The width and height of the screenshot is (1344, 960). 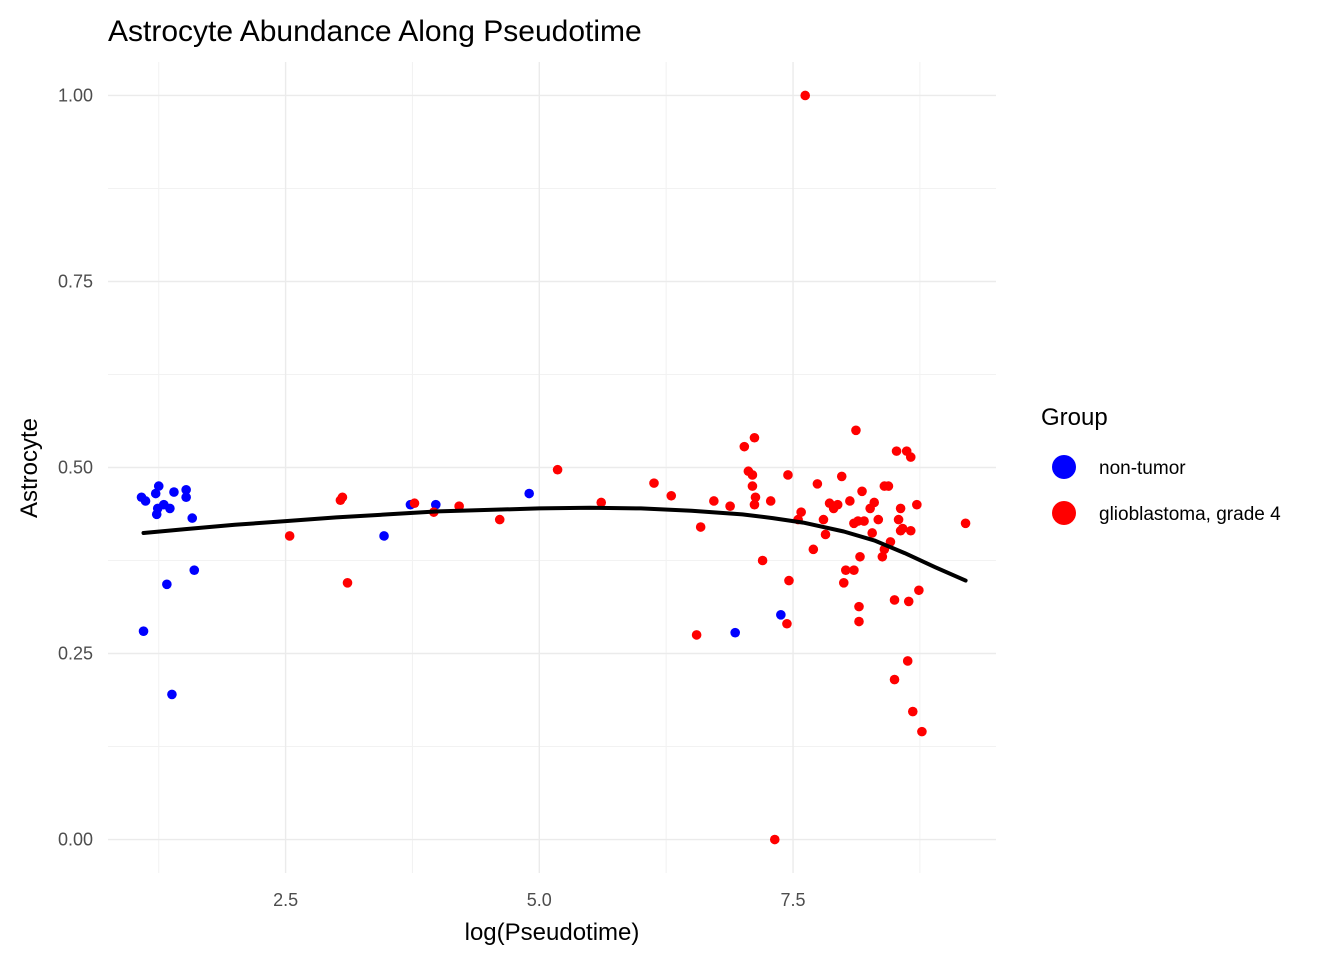 I want to click on y-tick-label: 0.75, so click(x=75, y=281).